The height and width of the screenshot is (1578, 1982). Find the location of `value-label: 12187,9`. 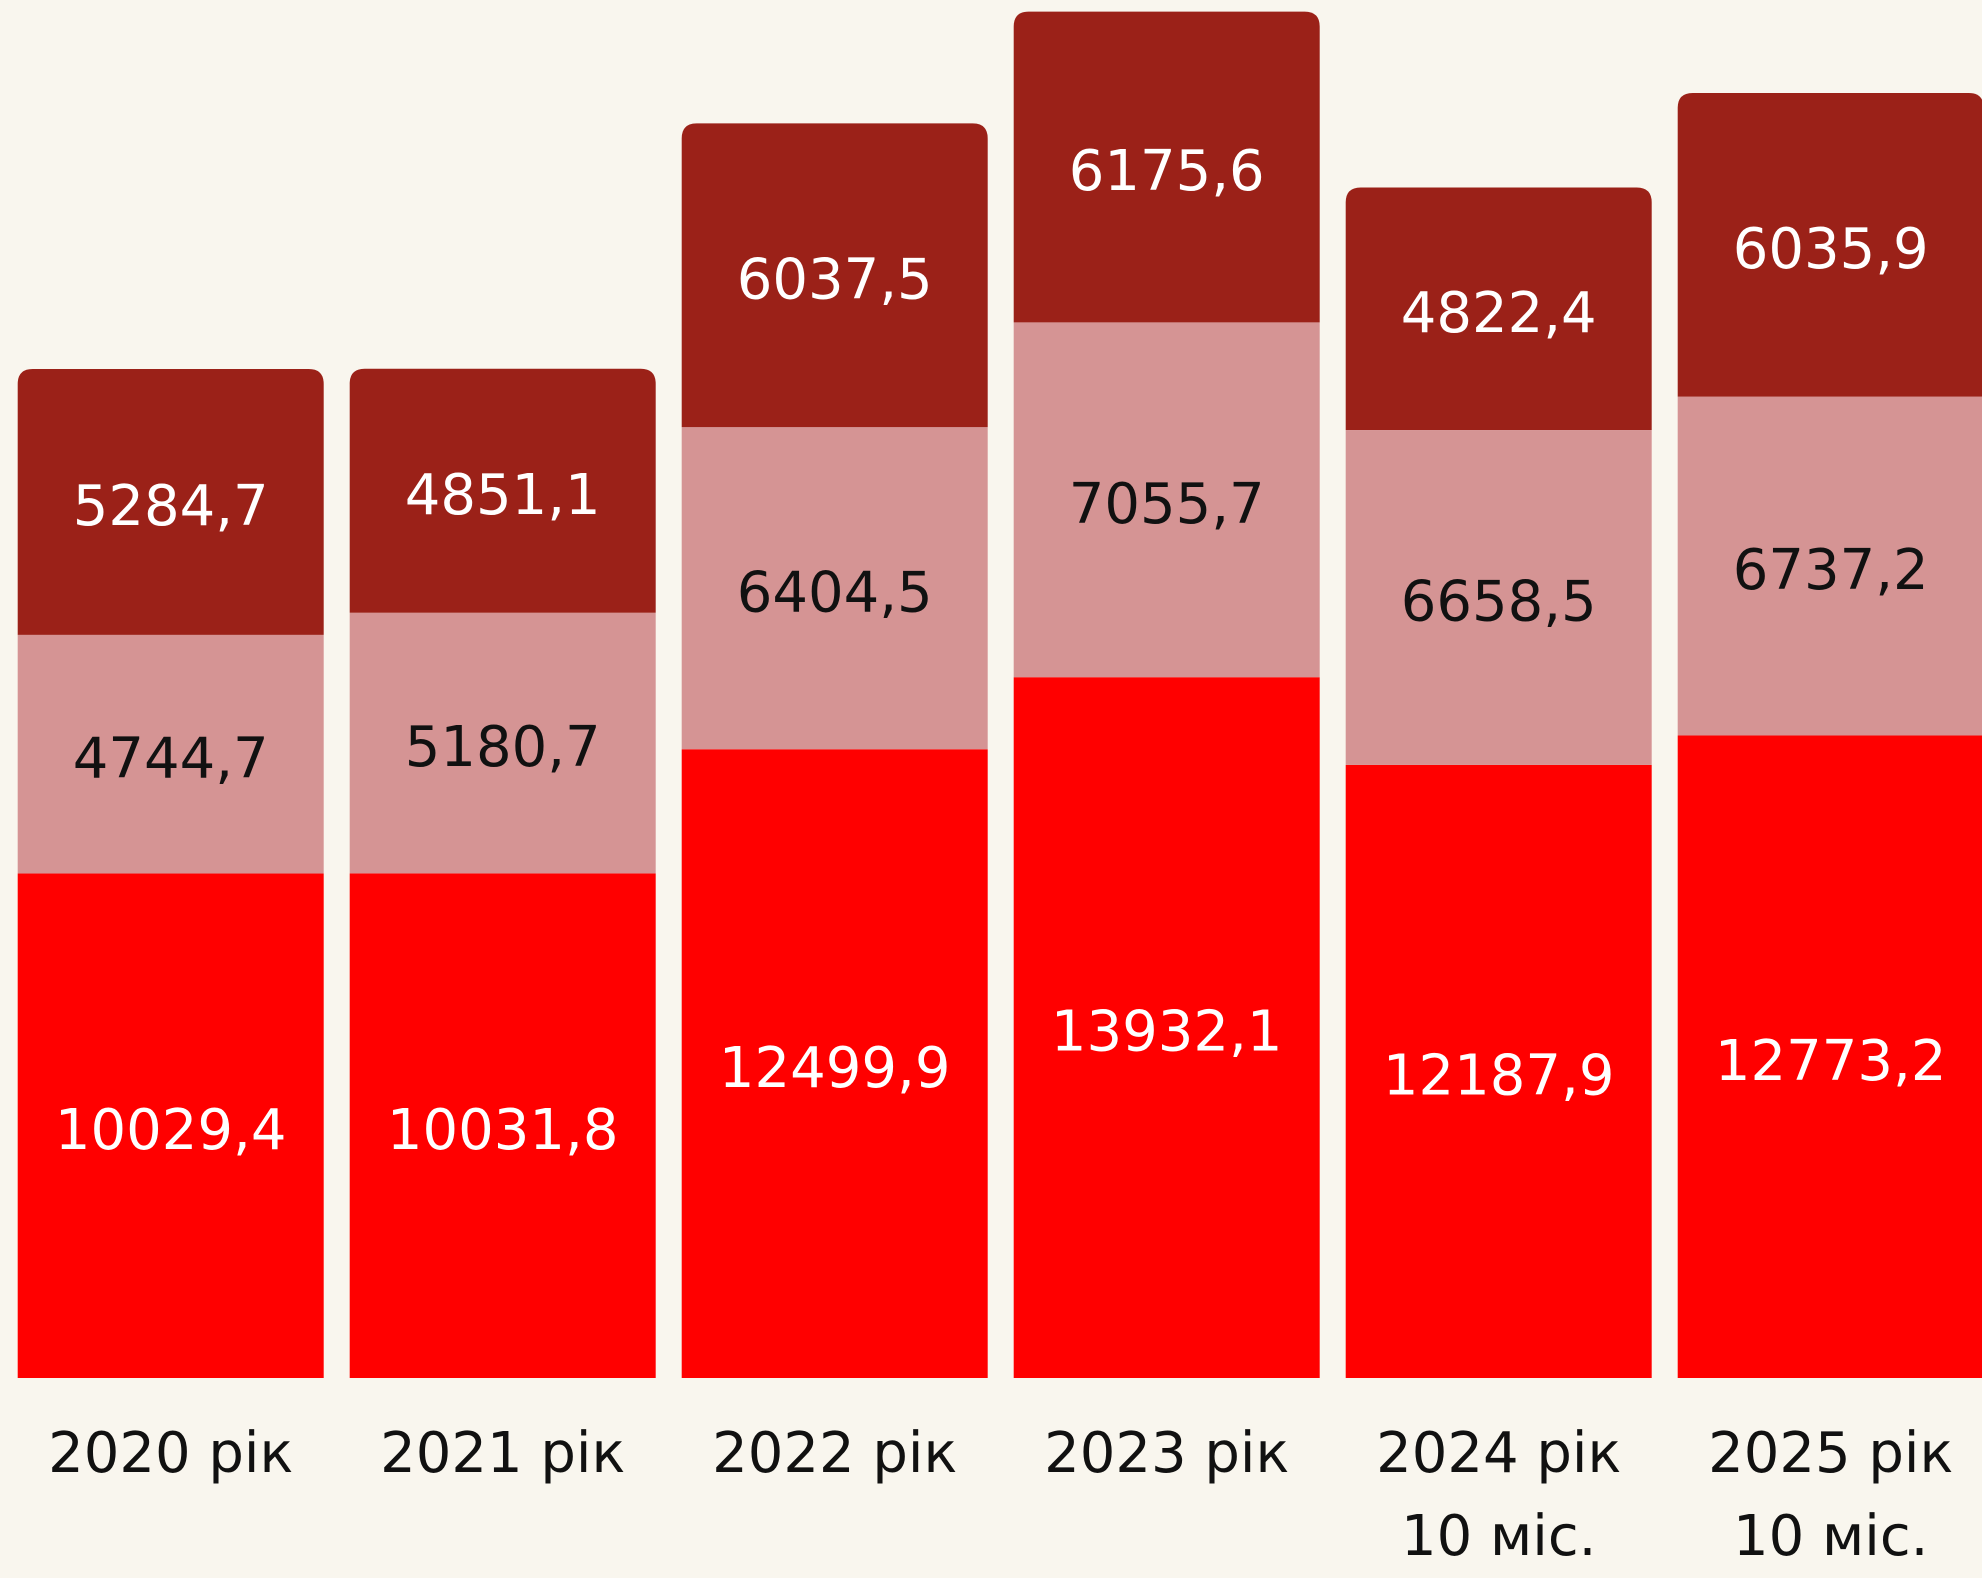

value-label: 12187,9 is located at coordinates (1499, 1076).